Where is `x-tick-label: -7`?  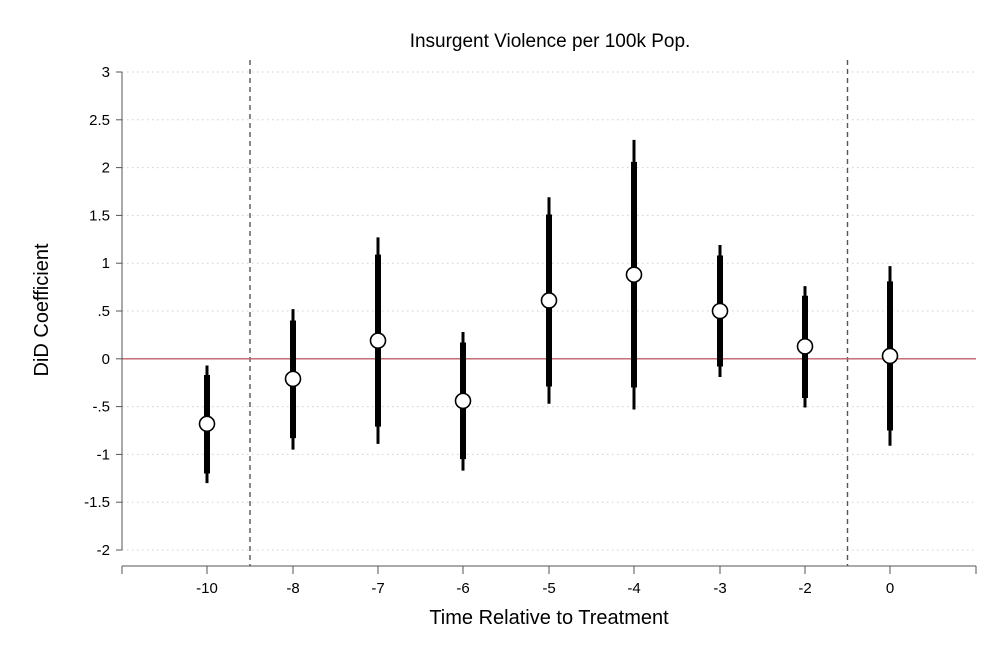
x-tick-label: -7 is located at coordinates (377, 588).